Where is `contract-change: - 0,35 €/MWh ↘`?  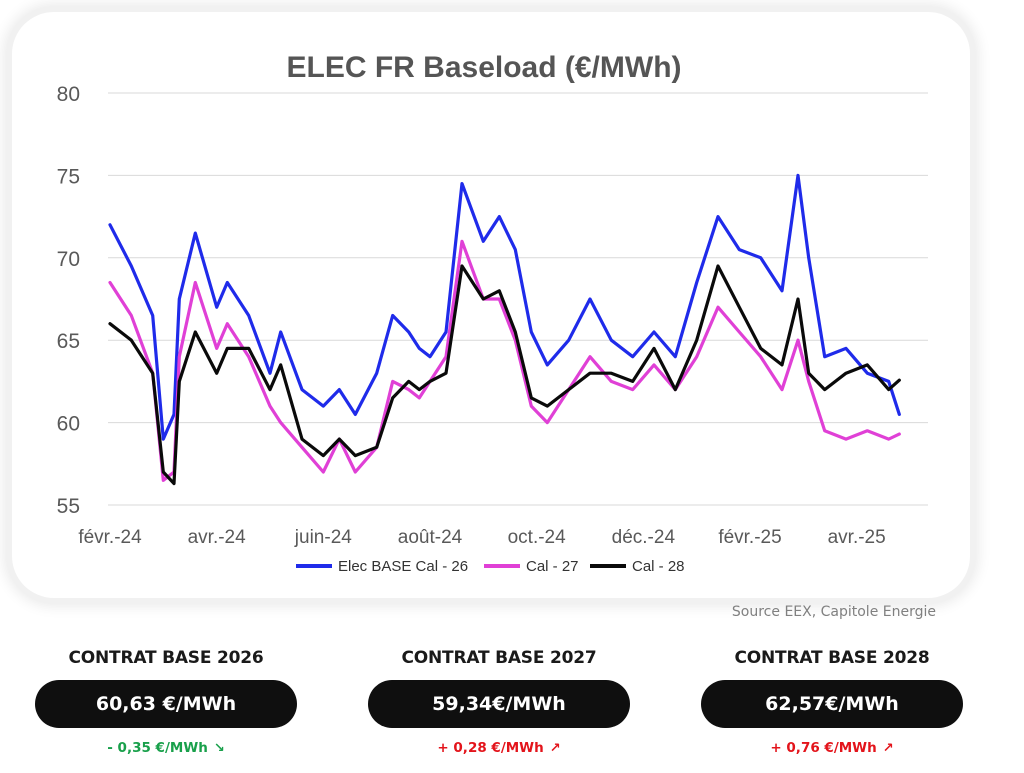
contract-change: - 0,35 €/MWh ↘ is located at coordinates (166, 748).